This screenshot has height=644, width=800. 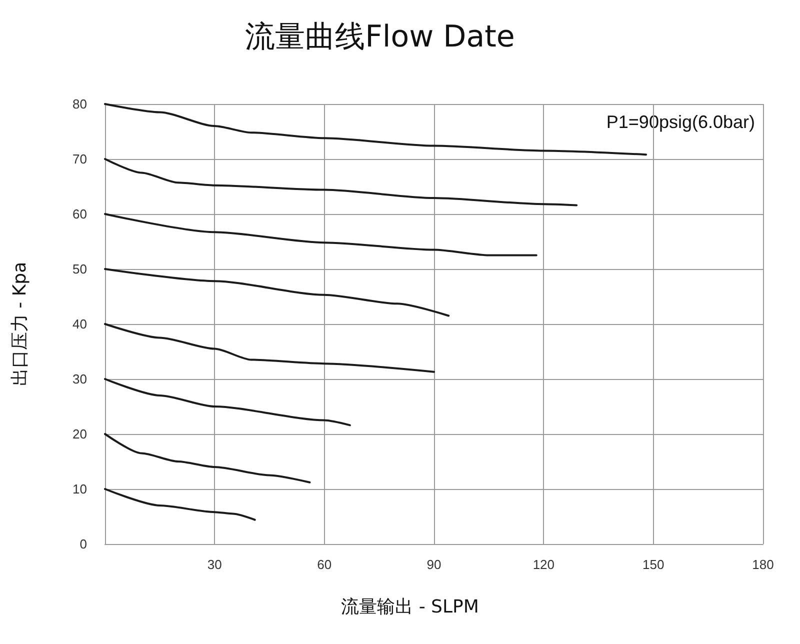 What do you see at coordinates (20, 324) in the screenshot?
I see `y-axis-title: 出口压力 - Kpa` at bounding box center [20, 324].